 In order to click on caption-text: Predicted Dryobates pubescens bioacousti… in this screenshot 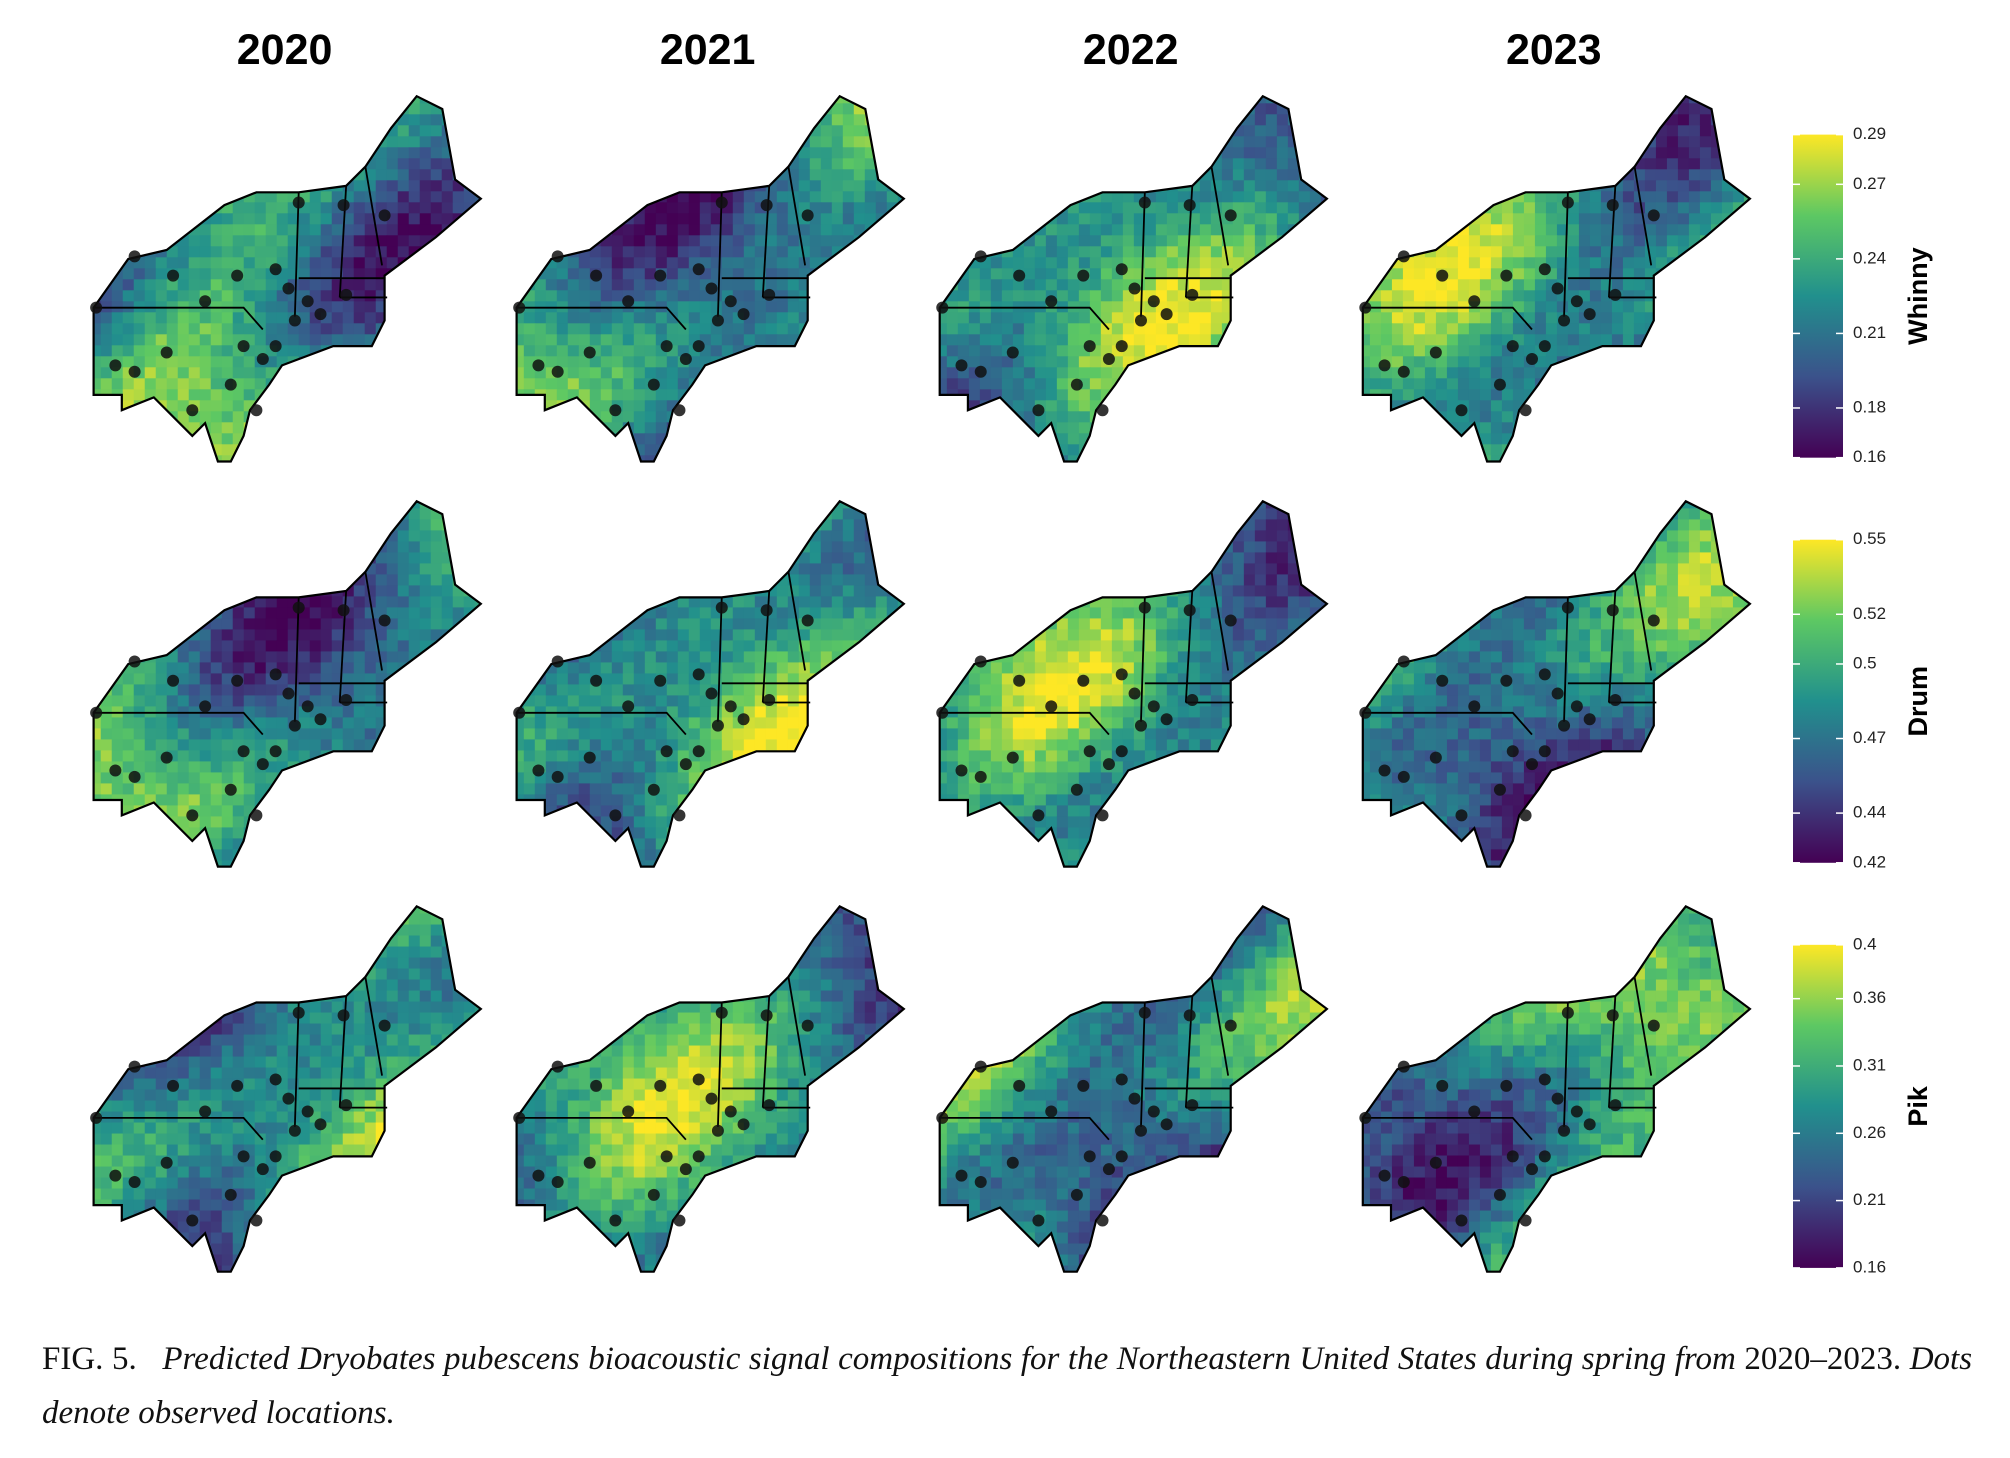, I will do `click(949, 1359)`.